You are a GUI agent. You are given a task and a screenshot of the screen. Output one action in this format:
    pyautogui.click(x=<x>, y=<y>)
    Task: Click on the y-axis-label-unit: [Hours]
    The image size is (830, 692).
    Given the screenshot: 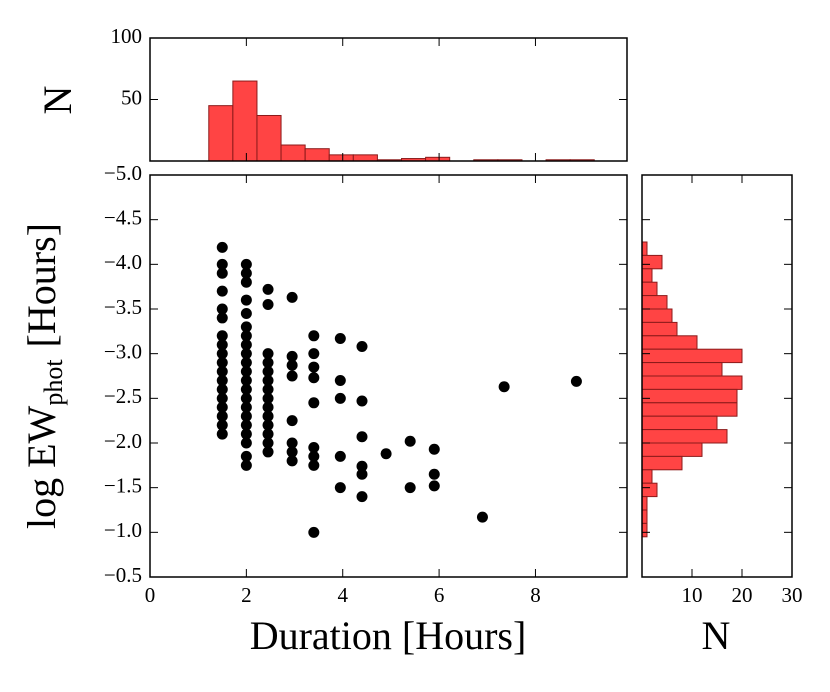 What is the action you would take?
    pyautogui.click(x=41, y=285)
    